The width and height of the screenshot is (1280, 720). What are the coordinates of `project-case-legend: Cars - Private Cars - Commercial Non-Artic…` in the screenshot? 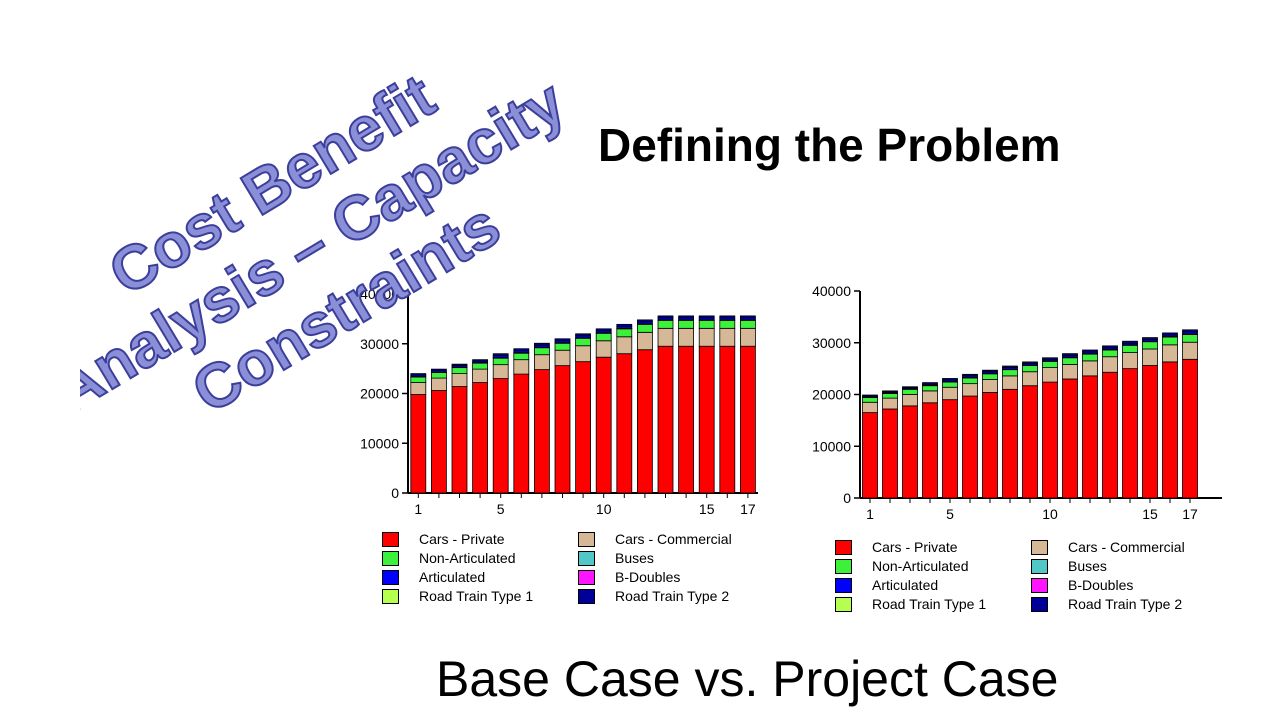 It's located at (1033, 575).